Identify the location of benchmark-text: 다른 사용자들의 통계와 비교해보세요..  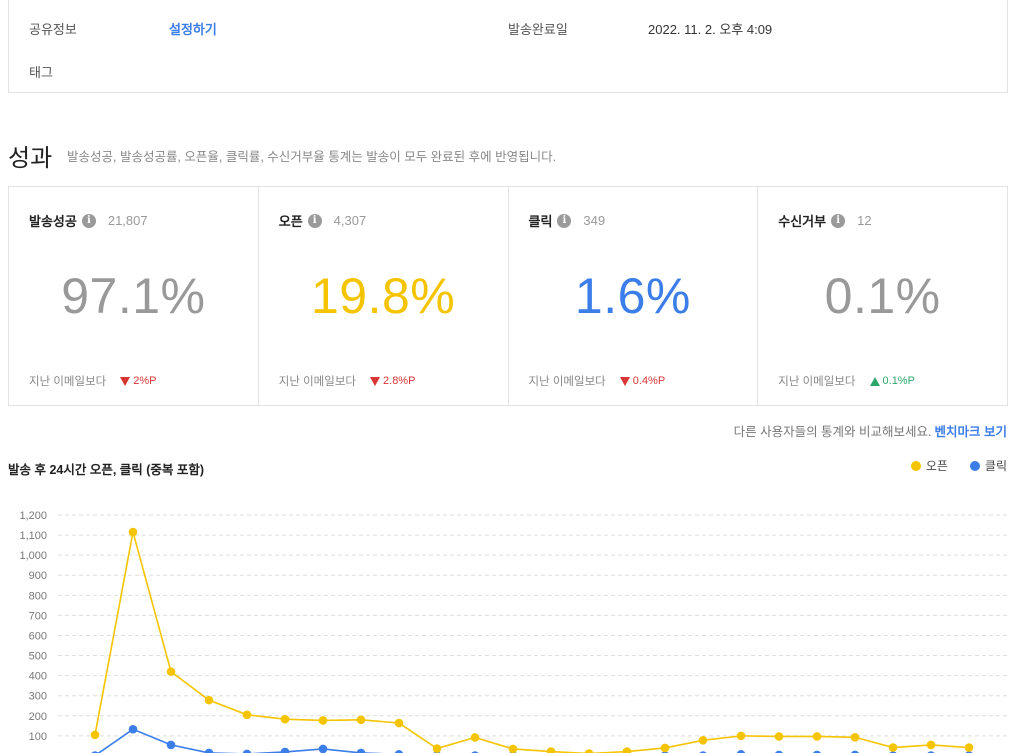
(832, 432).